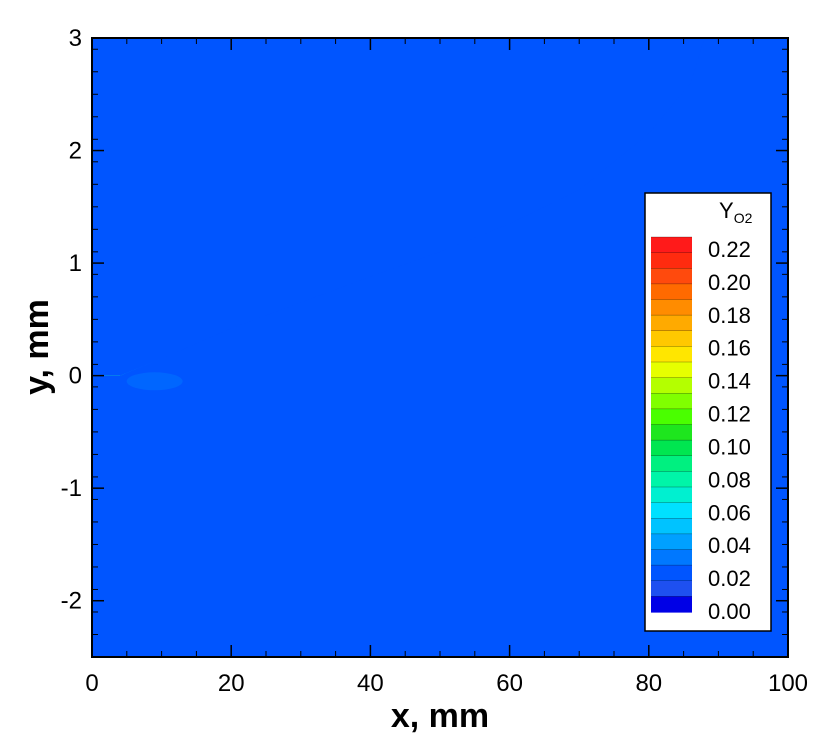 Image resolution: width=830 pixels, height=739 pixels. What do you see at coordinates (671, 510) in the screenshot?
I see `legend-swatch-0.06` at bounding box center [671, 510].